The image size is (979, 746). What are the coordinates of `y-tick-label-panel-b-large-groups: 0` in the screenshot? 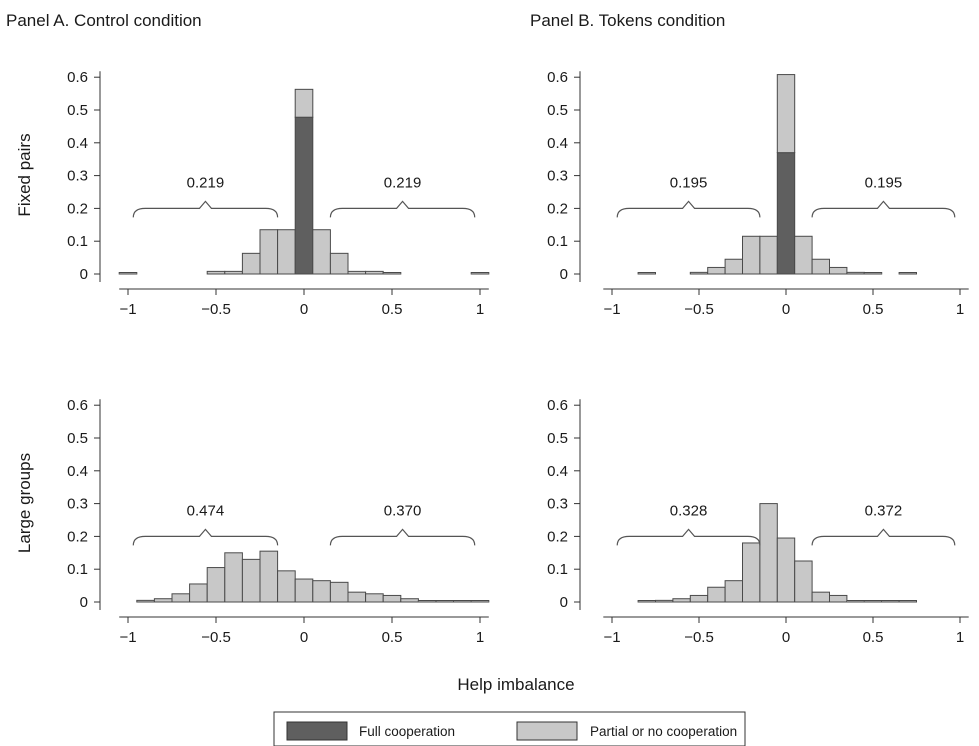 It's located at (564, 602).